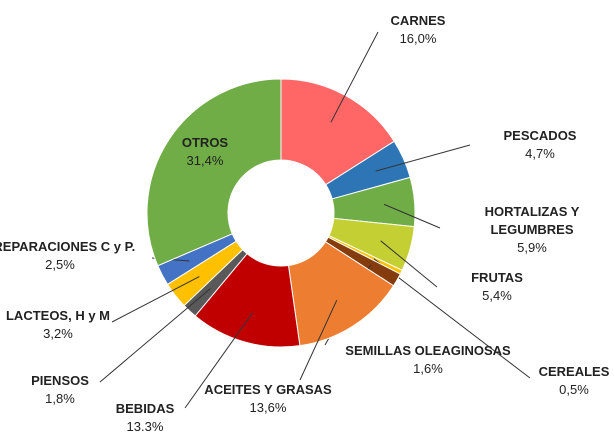 This screenshot has height=432, width=614. Describe the element at coordinates (60, 380) in the screenshot. I see `category-label: PIENSOS` at that location.